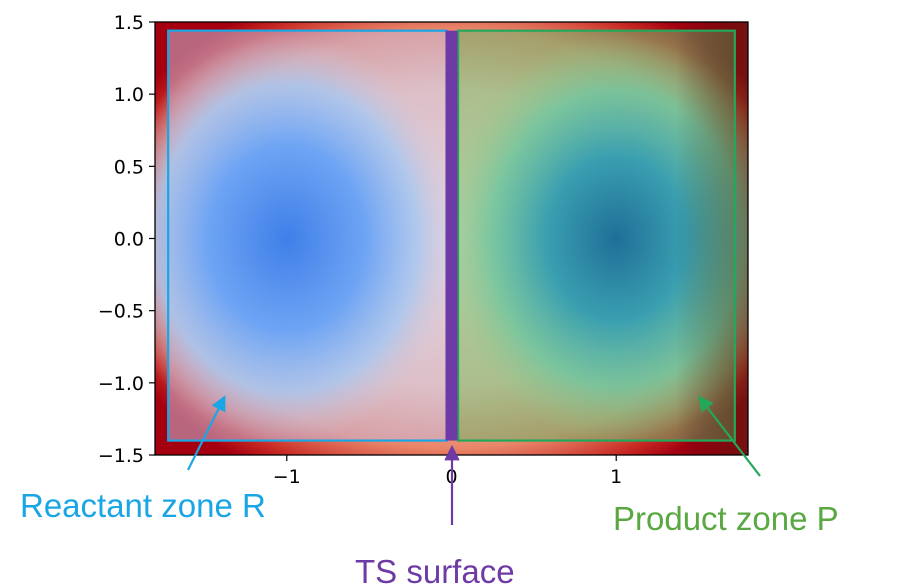 The width and height of the screenshot is (907, 586). Describe the element at coordinates (729, 436) in the screenshot. I see `product-arrow` at that location.